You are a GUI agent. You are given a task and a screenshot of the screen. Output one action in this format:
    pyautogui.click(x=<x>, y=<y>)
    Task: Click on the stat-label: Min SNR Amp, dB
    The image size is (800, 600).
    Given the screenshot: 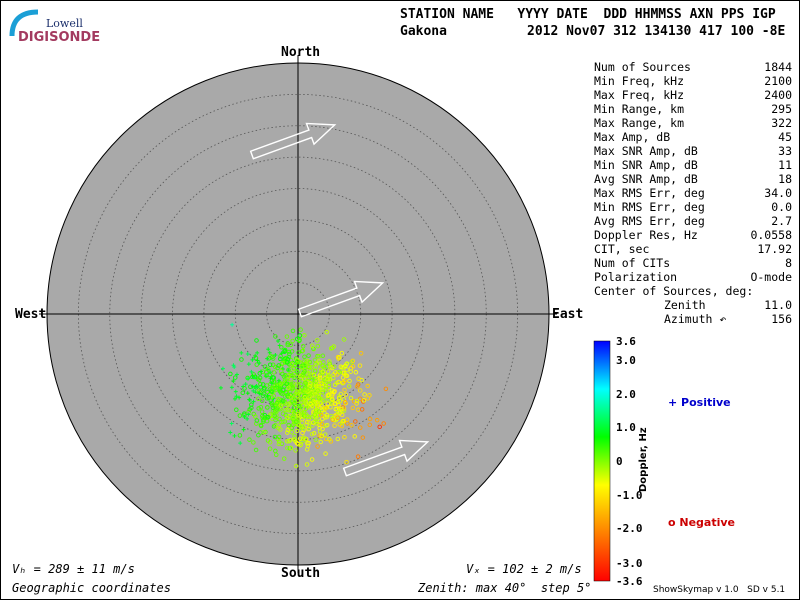 What is the action you would take?
    pyautogui.click(x=646, y=165)
    